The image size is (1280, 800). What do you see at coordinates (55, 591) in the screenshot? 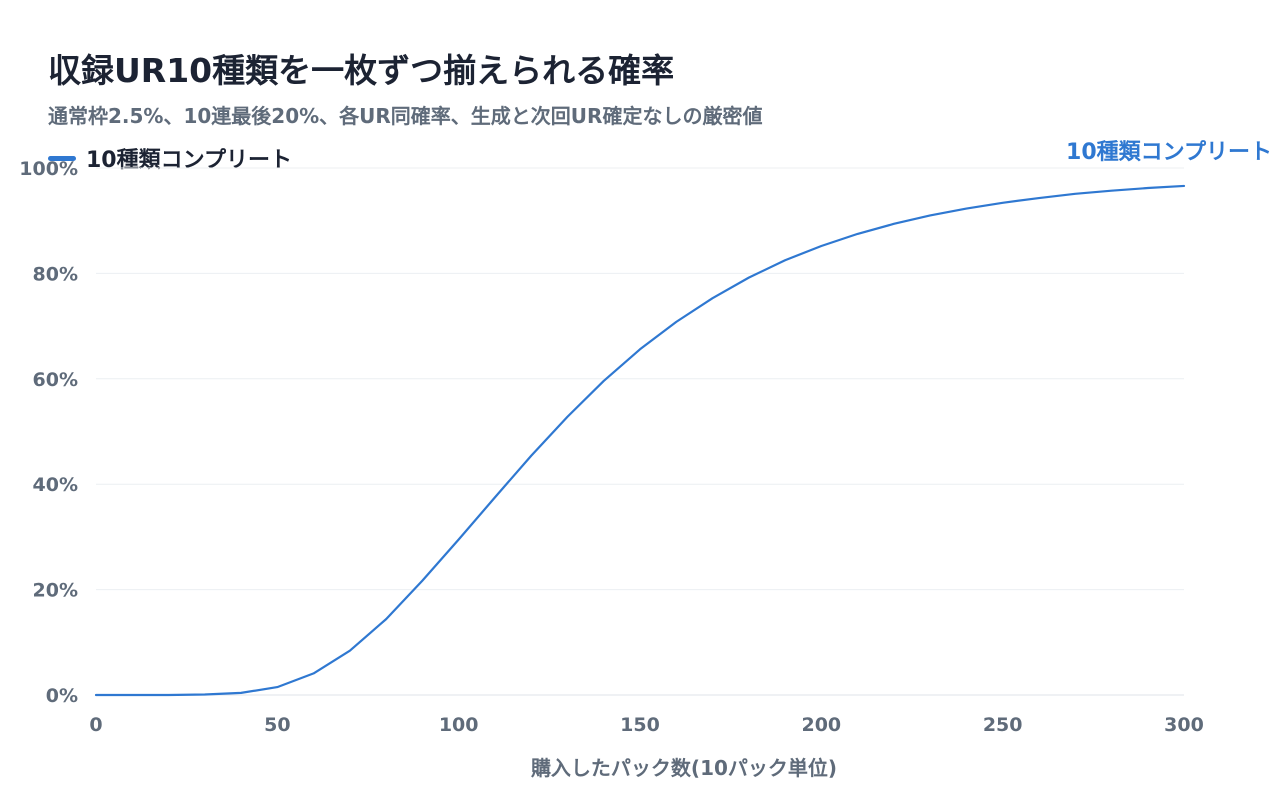
I see `y-tick-label: 20%` at bounding box center [55, 591].